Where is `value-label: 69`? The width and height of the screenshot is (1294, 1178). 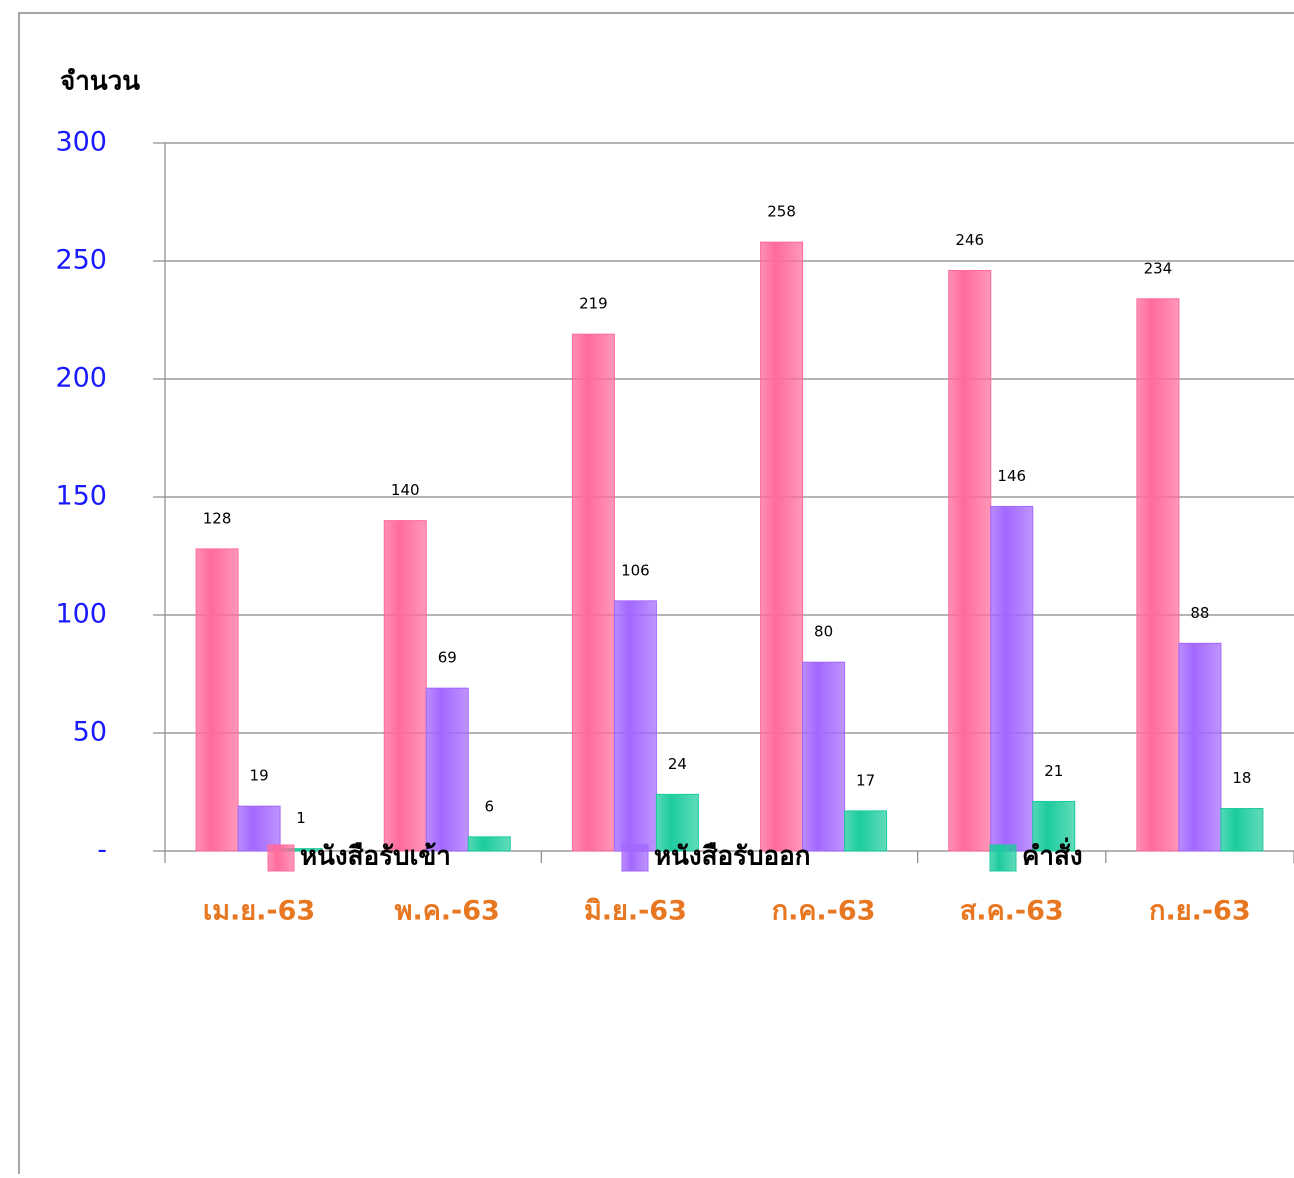 value-label: 69 is located at coordinates (447, 658).